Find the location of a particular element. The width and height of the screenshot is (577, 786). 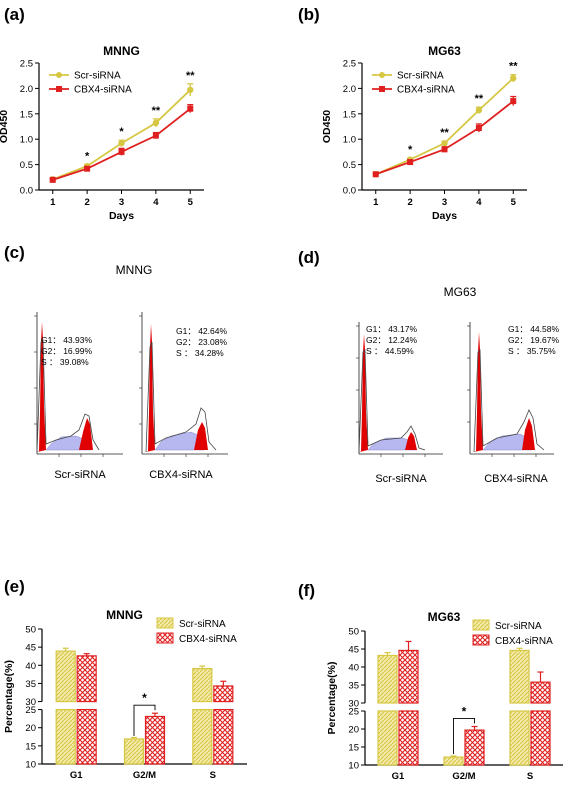

s-value: S ： 35.75% is located at coordinates (532, 351).